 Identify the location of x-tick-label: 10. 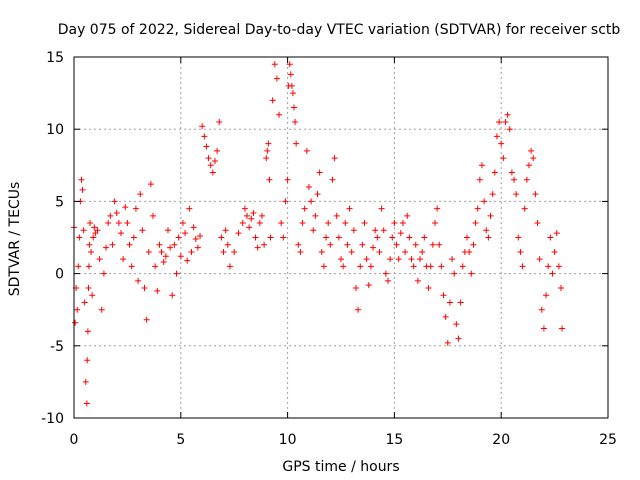
(288, 440).